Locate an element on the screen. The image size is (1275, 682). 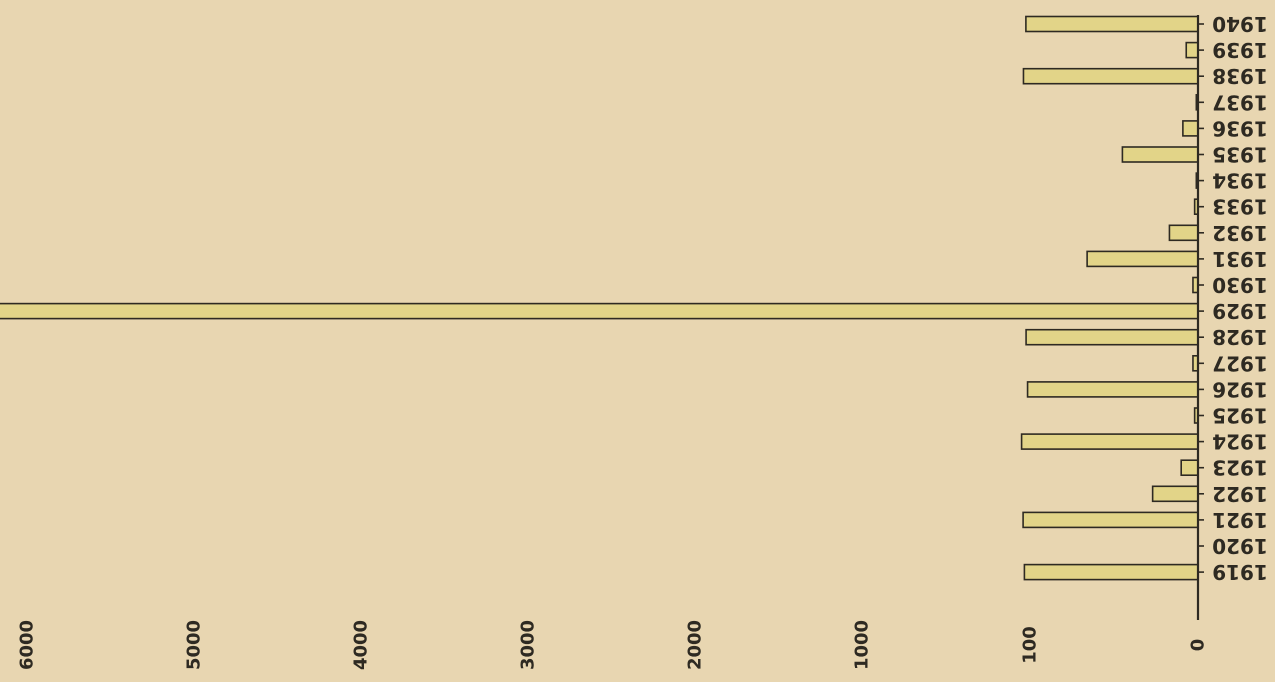
bar-1919 is located at coordinates (1111, 572).